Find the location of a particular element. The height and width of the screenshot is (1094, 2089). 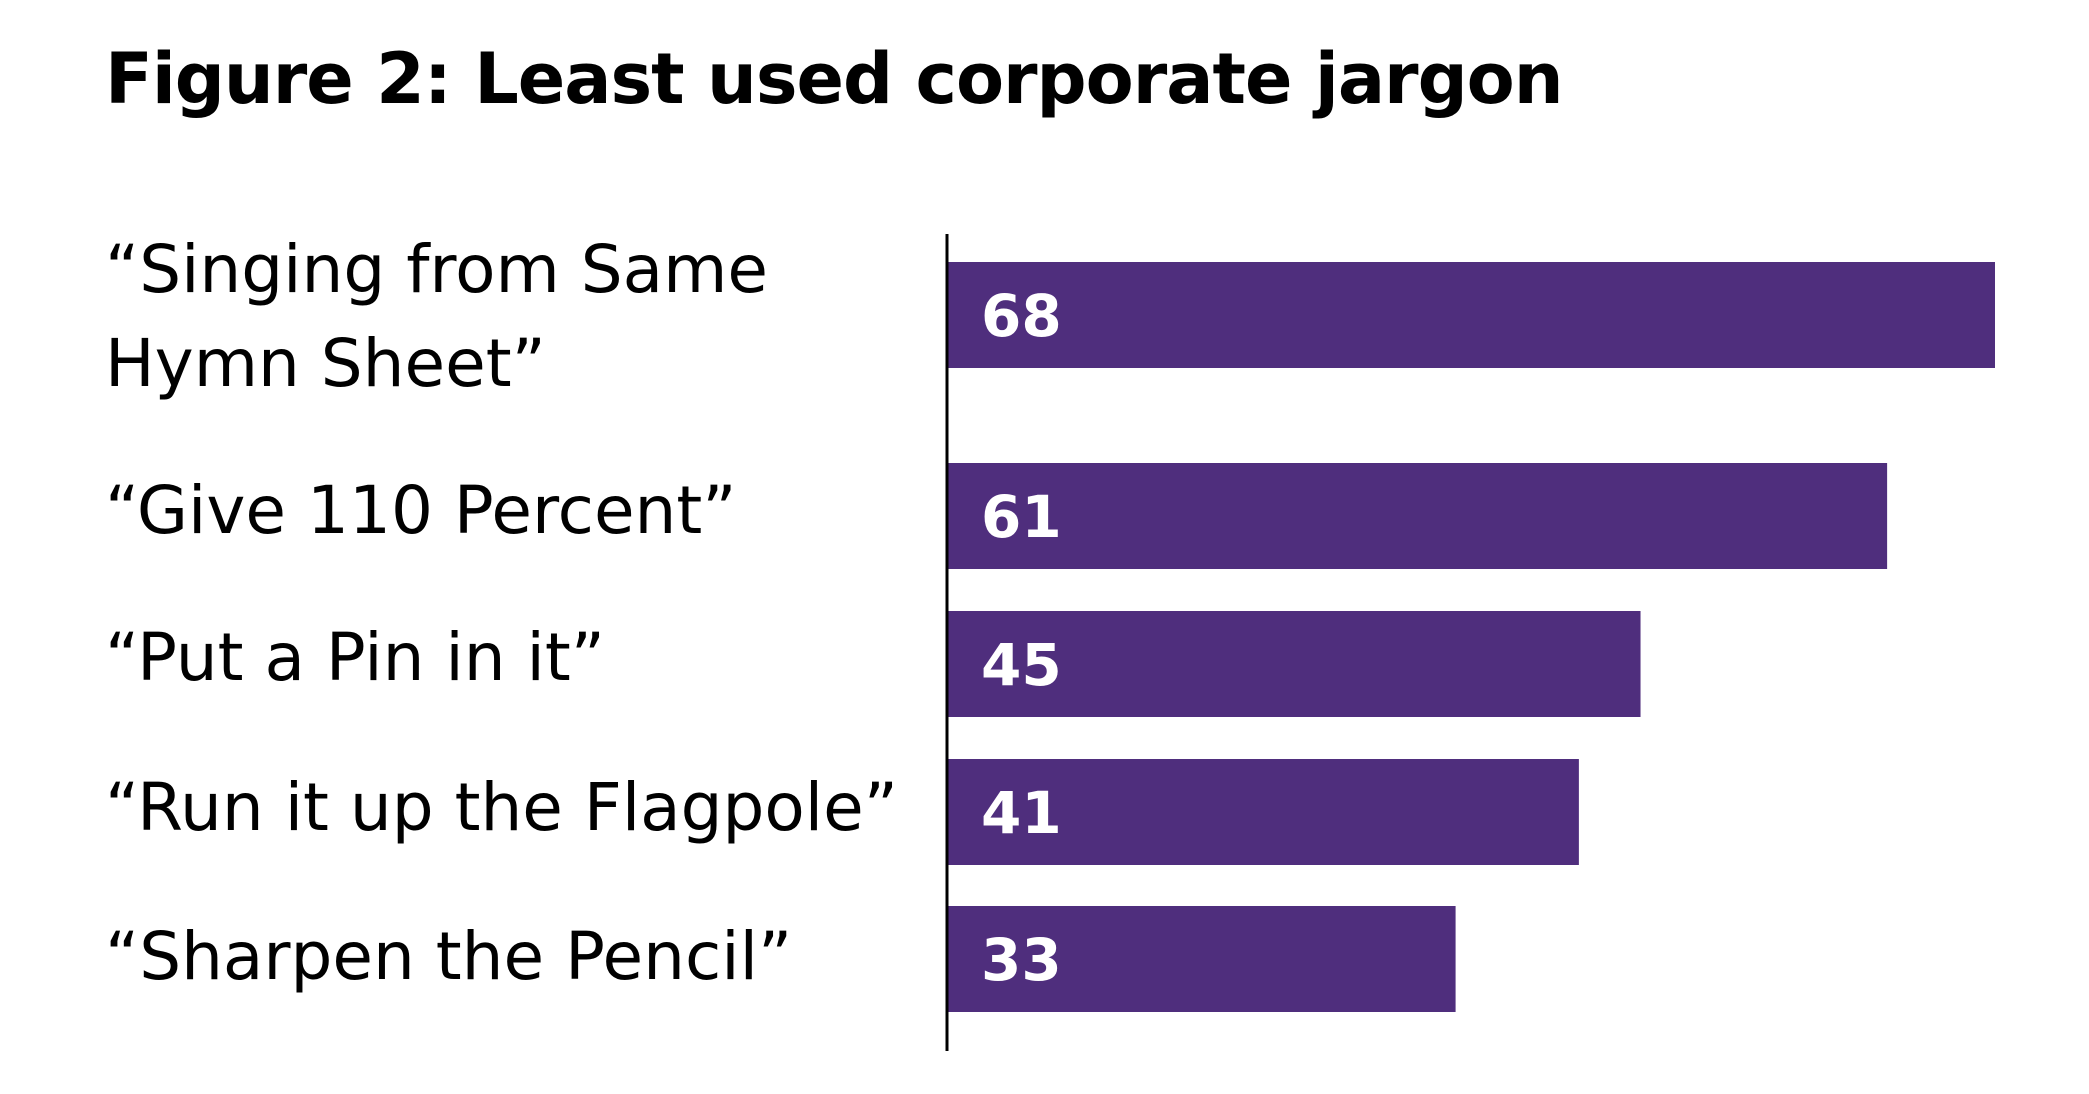

category-label: “Give 110 Percent” is located at coordinates (420, 510).